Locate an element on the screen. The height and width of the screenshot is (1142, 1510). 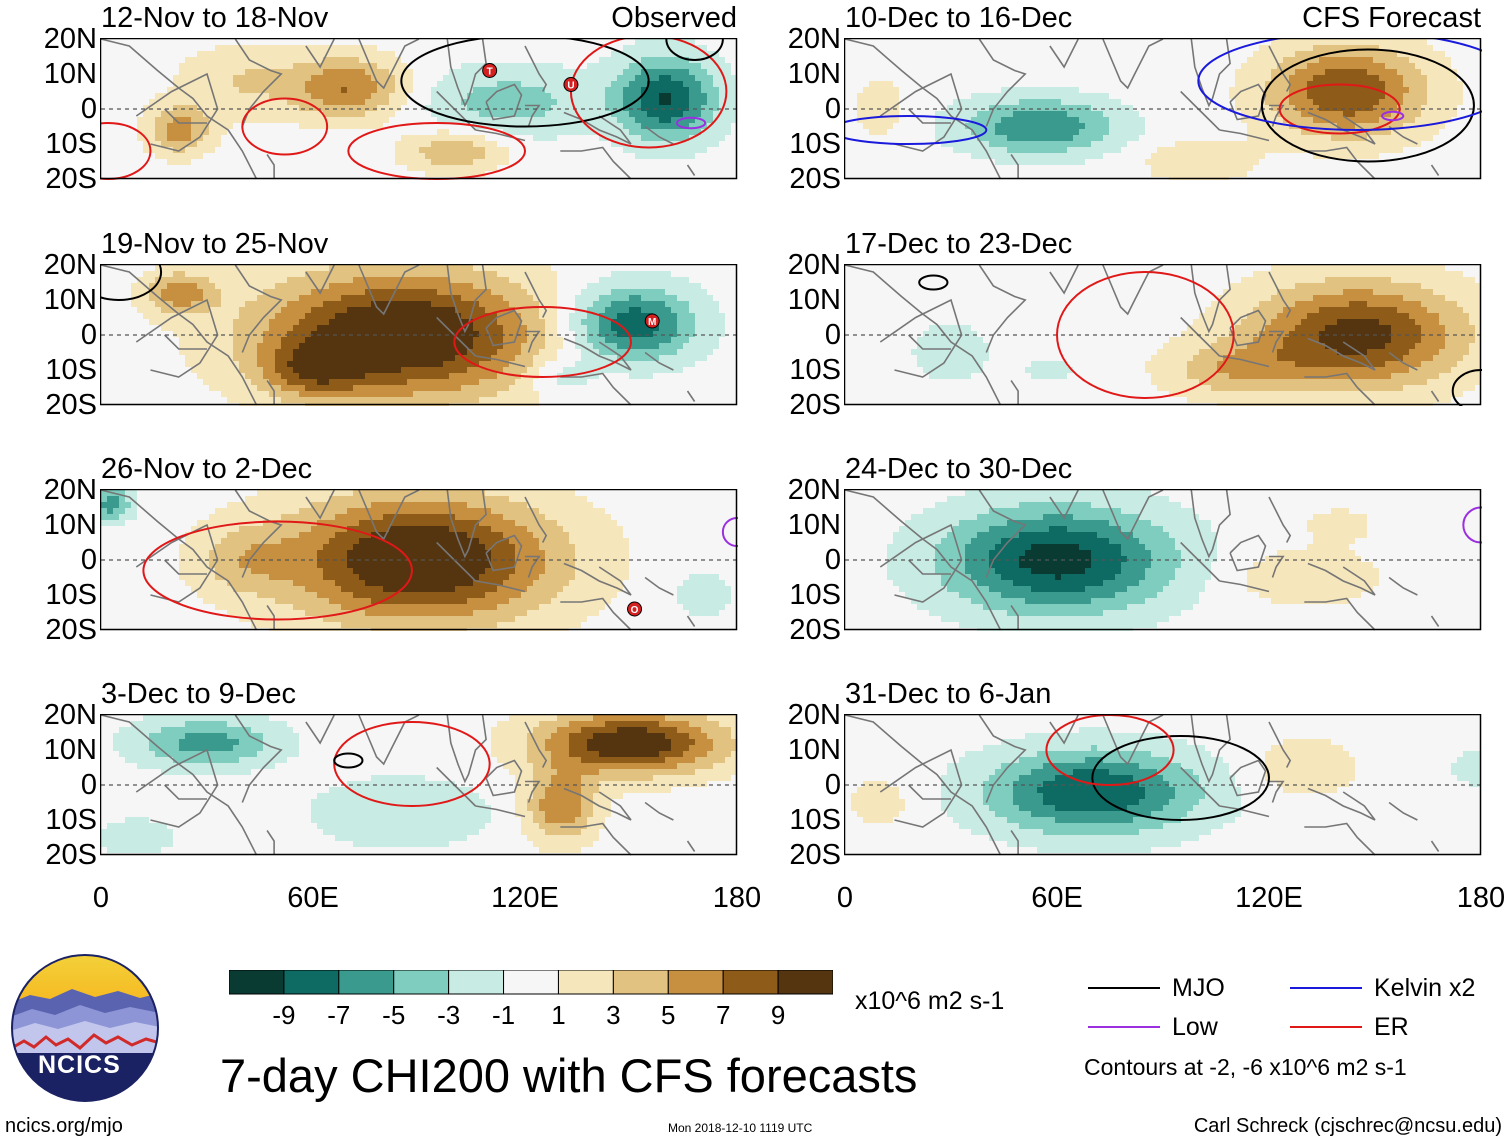
storm-letter: O is located at coordinates (635, 610).